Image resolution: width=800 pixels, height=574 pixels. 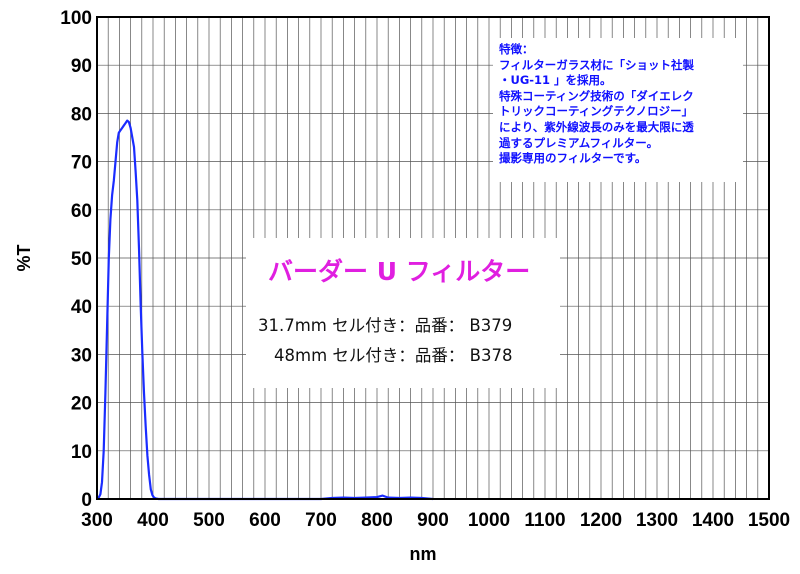 I want to click on y-tick-label: 10, so click(x=81, y=452).